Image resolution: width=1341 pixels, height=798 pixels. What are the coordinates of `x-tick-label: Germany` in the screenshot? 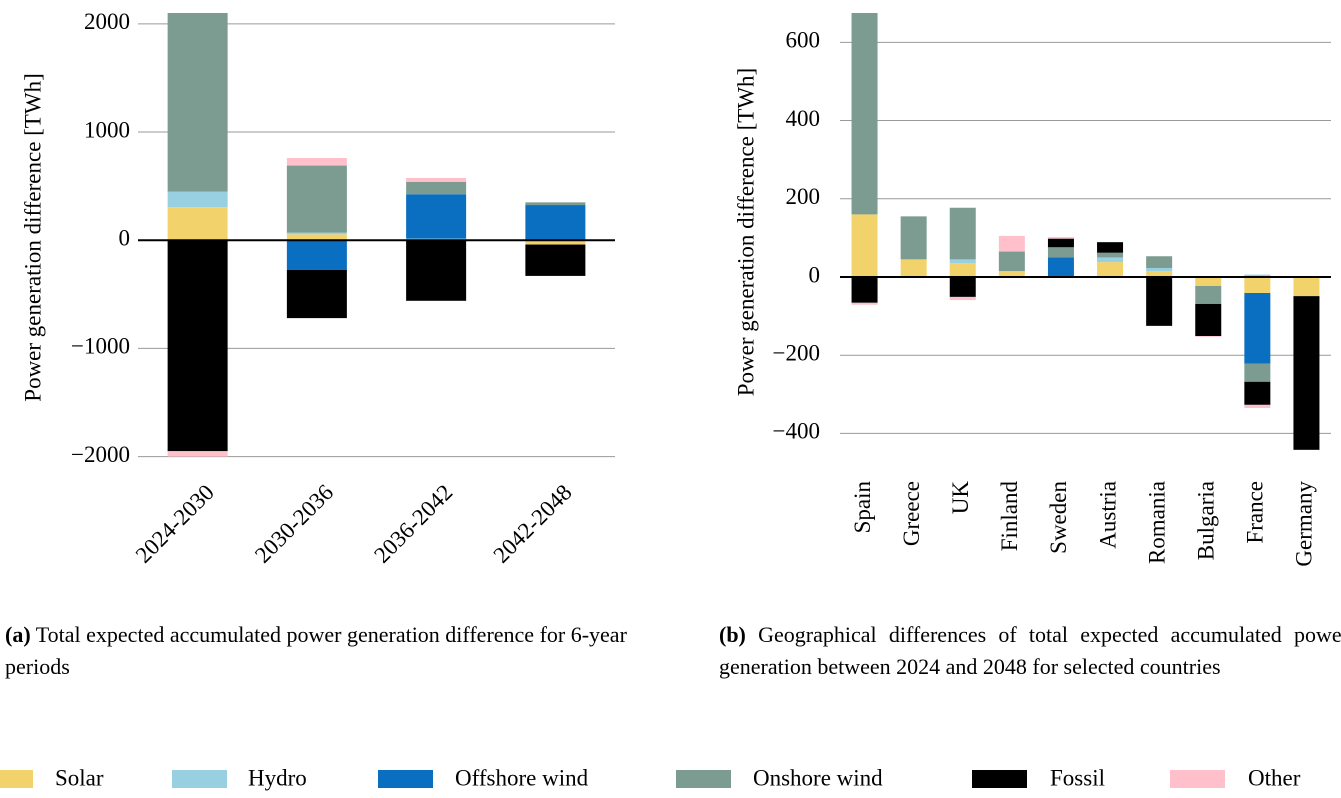 It's located at (1304, 524).